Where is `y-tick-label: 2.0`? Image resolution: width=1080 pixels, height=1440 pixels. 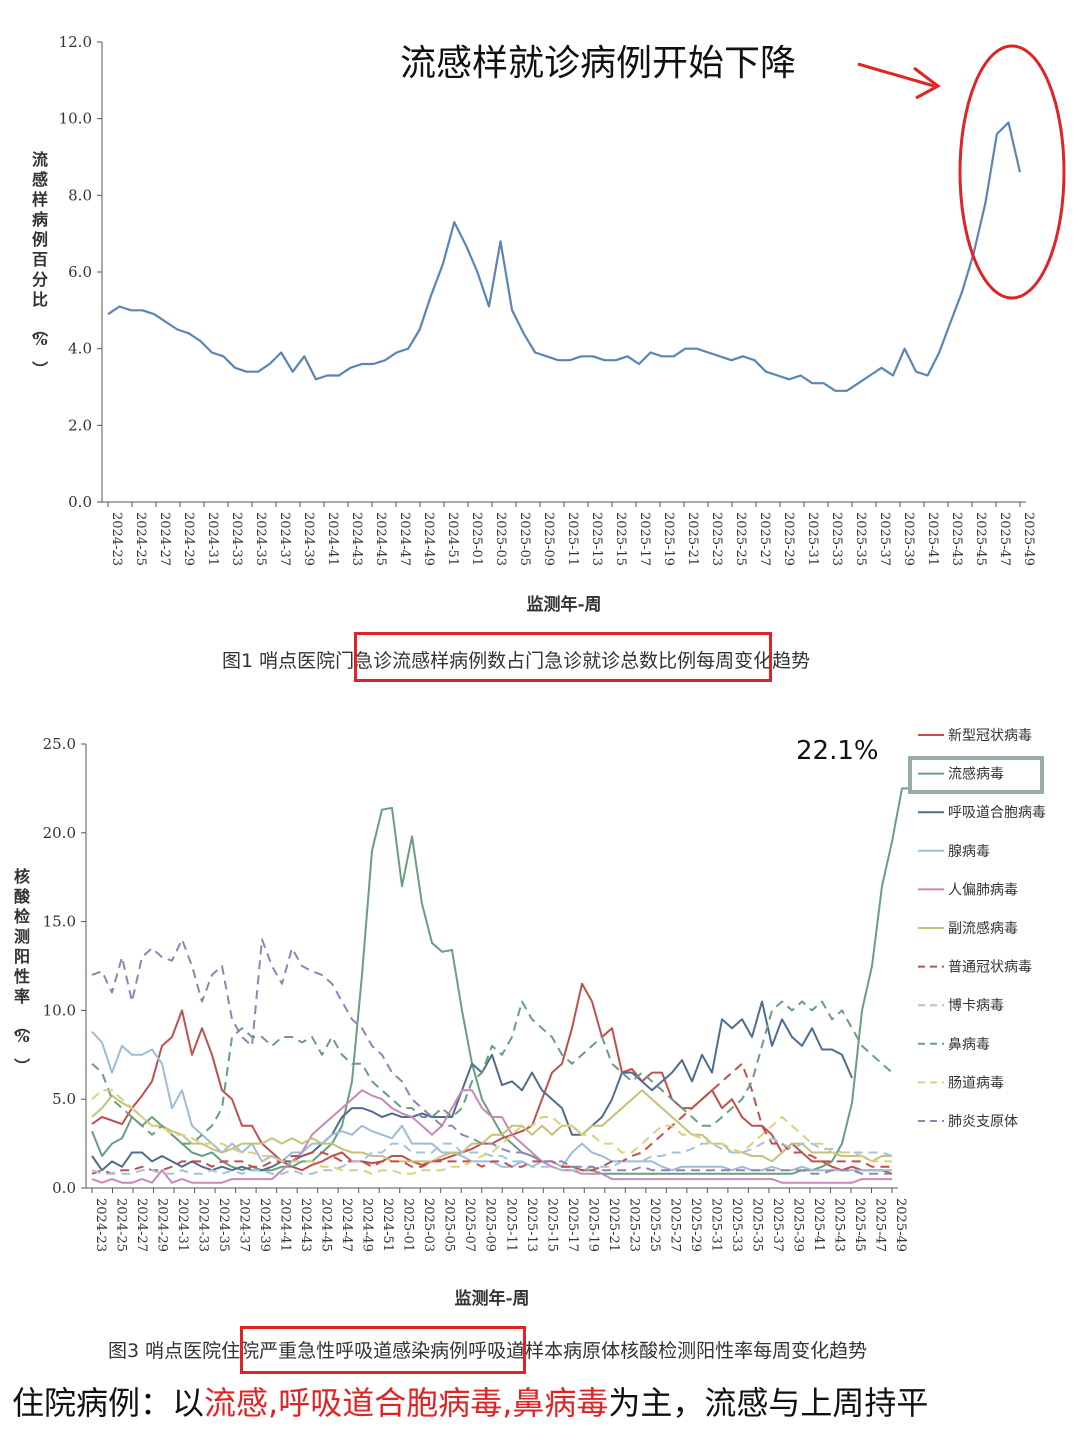 y-tick-label: 2.0 is located at coordinates (80, 425).